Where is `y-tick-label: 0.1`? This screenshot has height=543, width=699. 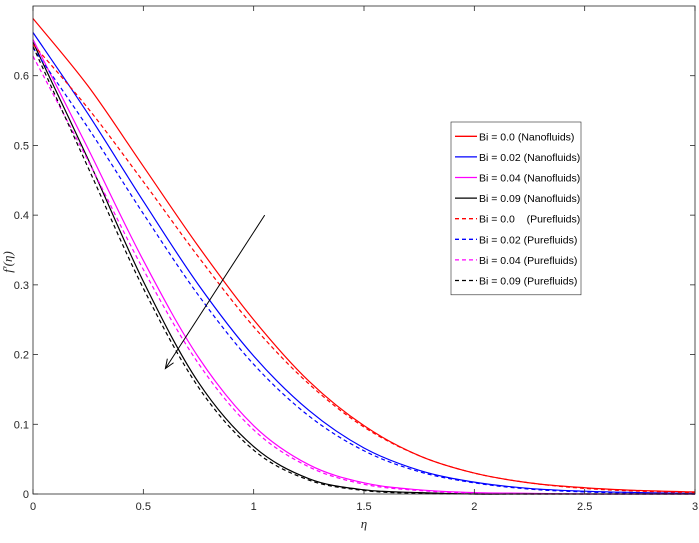 y-tick-label: 0.1 is located at coordinates (21, 425).